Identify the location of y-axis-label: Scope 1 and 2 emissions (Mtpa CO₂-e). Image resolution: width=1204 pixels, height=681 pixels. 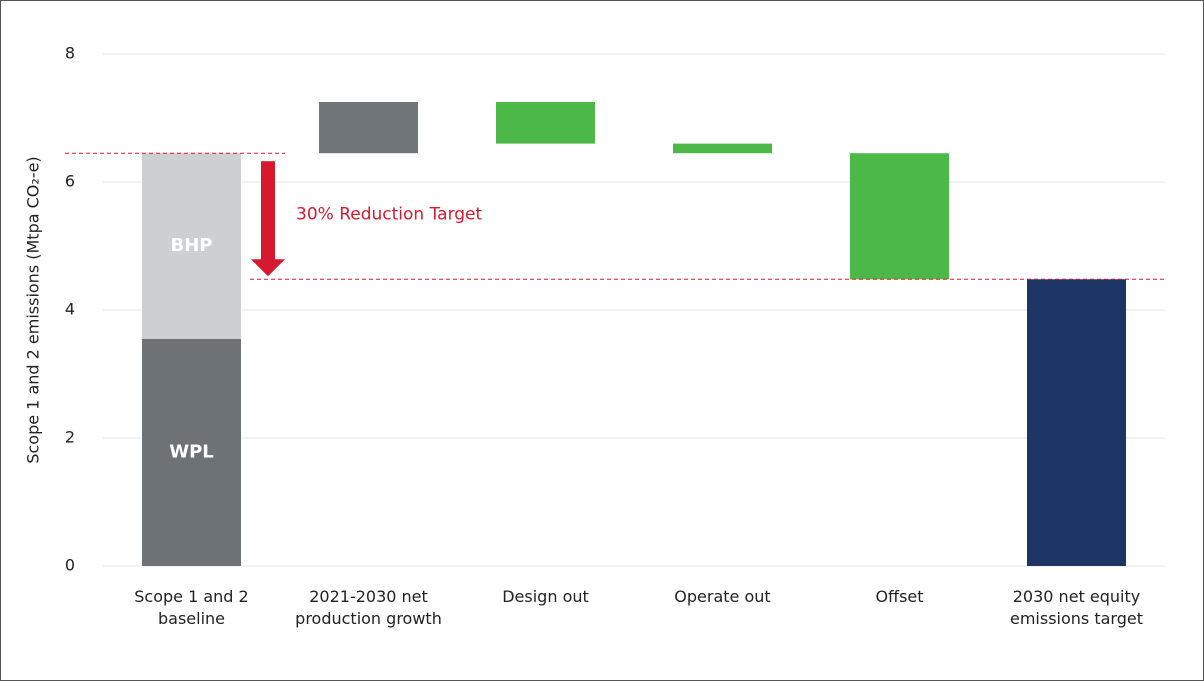
(33, 309).